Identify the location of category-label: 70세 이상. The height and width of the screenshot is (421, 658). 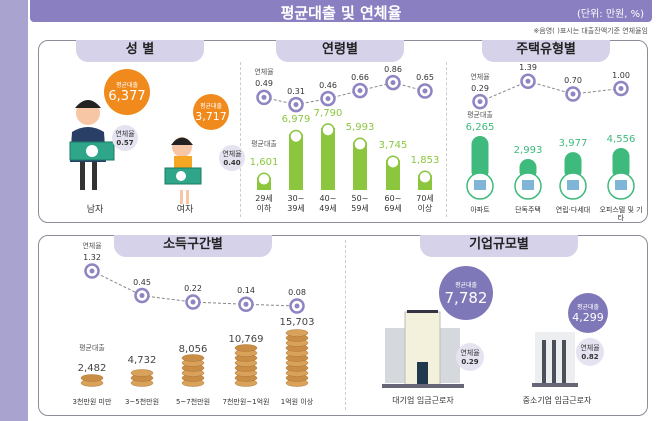
(425, 204).